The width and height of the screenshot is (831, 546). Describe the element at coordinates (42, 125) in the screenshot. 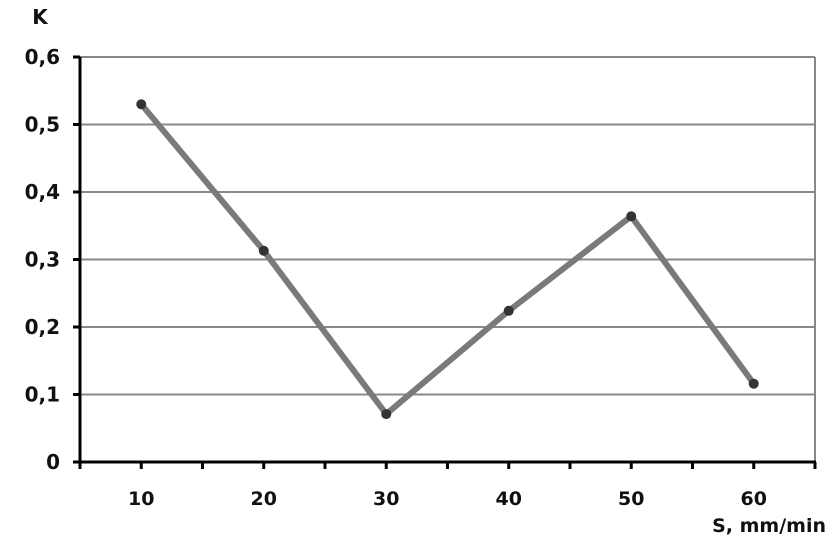

I see `y-tick-label: 0,5` at that location.